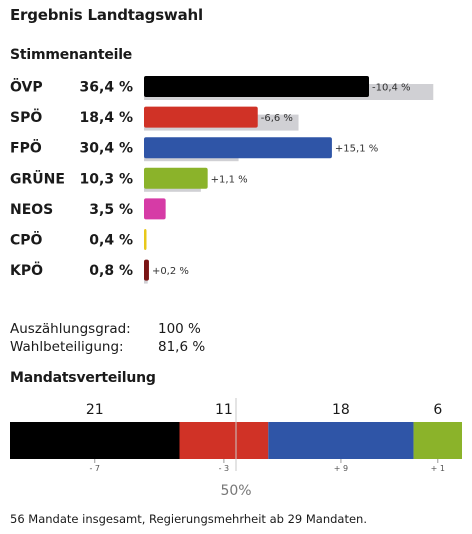 The image size is (472, 534). What do you see at coordinates (391, 88) in the screenshot?
I see `change-label-oevp: -10,4 %` at bounding box center [391, 88].